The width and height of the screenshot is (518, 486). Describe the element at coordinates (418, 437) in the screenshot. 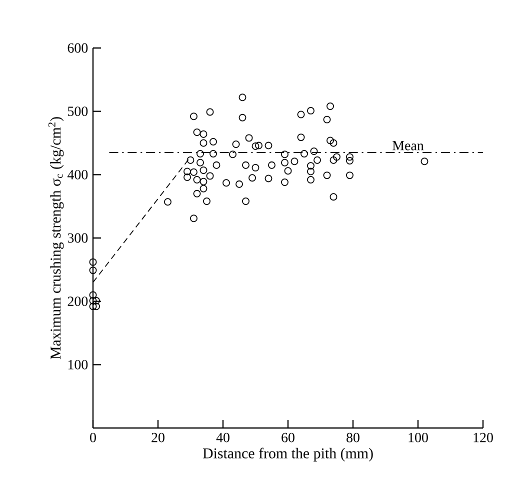

I see `x-tick-label: 100` at that location.